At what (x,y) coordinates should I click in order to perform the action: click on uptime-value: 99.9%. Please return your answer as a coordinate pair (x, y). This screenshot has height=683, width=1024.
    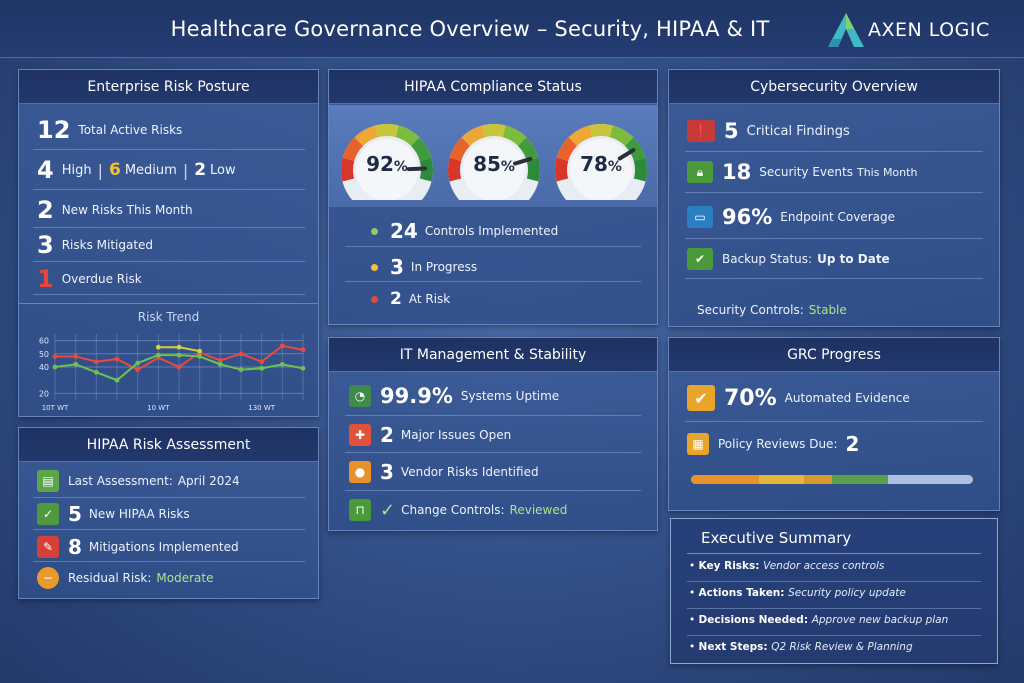
    Looking at the image, I should click on (416, 396).